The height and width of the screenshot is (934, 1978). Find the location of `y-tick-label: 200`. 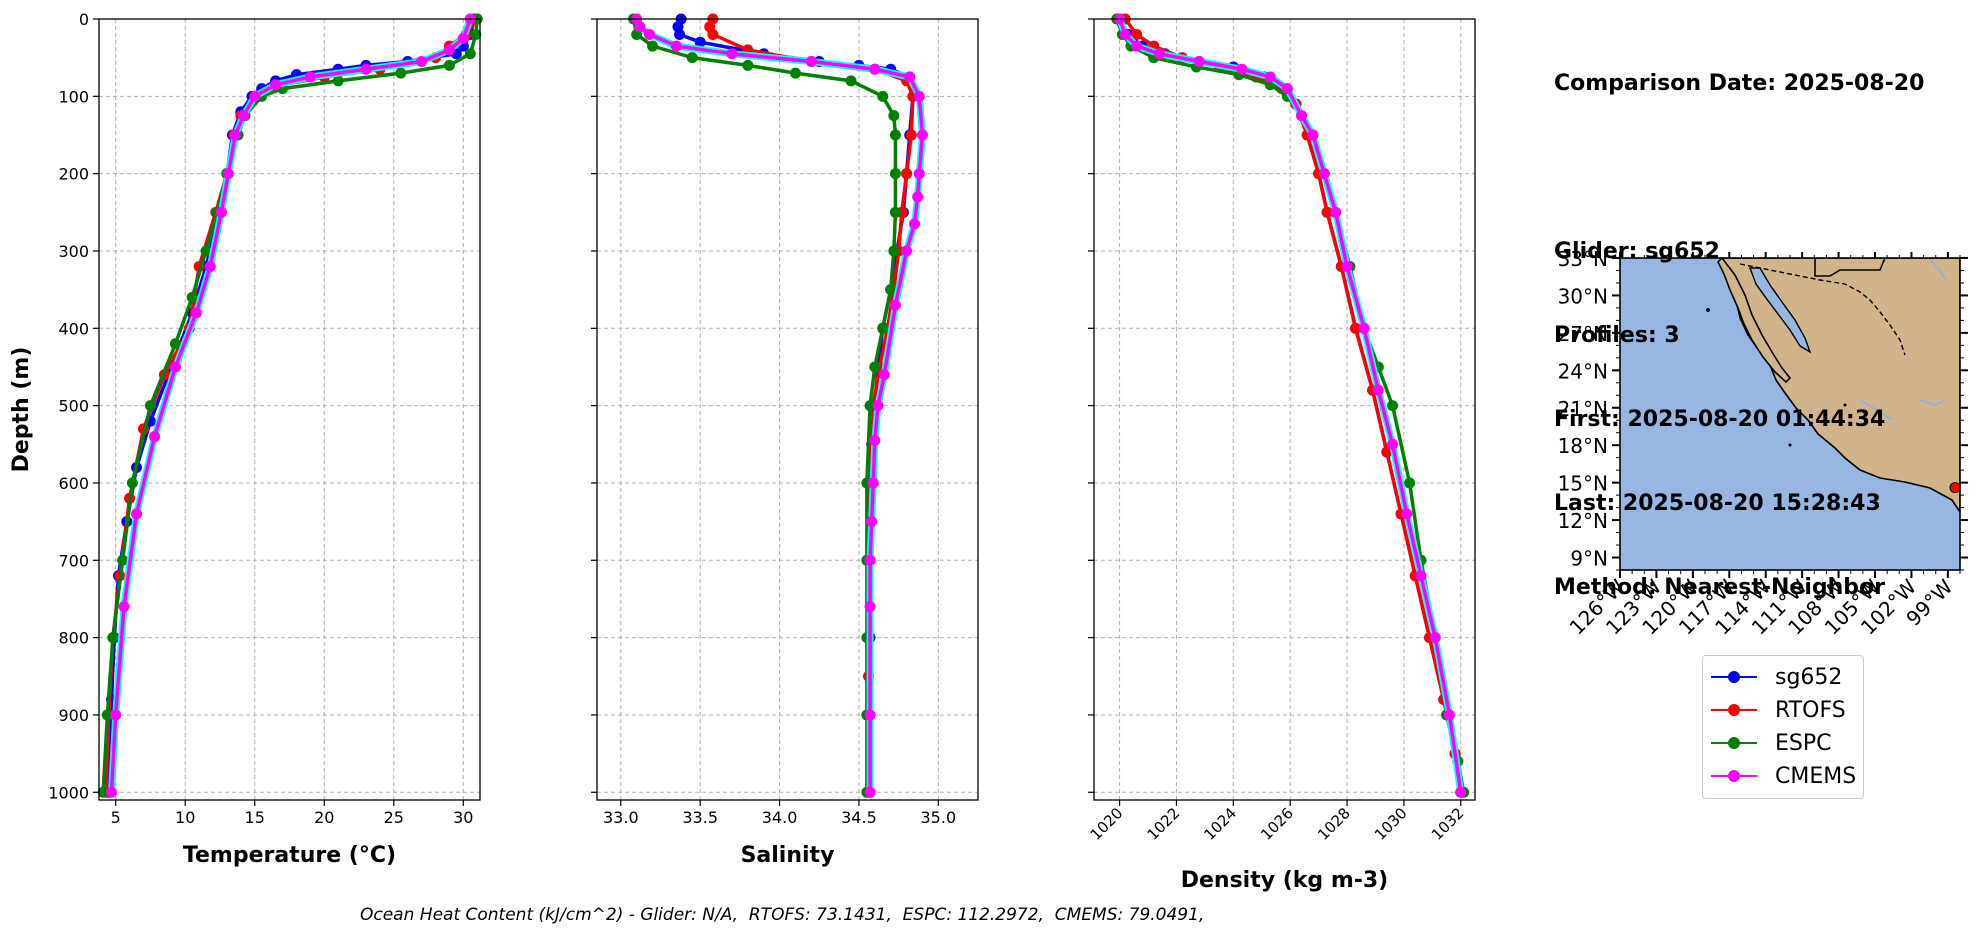

y-tick-label: 200 is located at coordinates (73, 174).